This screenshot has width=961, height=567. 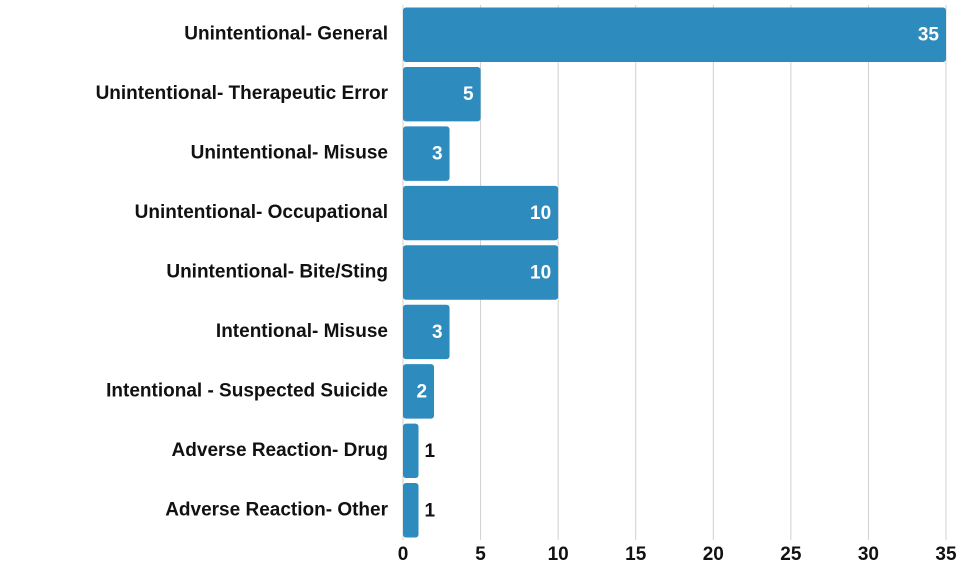 What do you see at coordinates (242, 93) in the screenshot?
I see `y-tick-label: Unintentional- Therapeutic Error` at bounding box center [242, 93].